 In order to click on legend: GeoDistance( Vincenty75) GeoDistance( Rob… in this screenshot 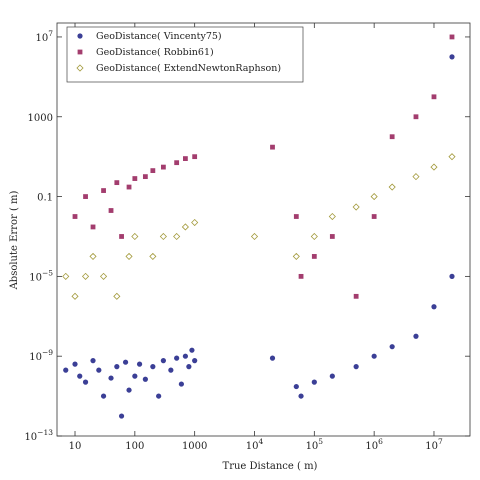, I will do `click(185, 54)`.